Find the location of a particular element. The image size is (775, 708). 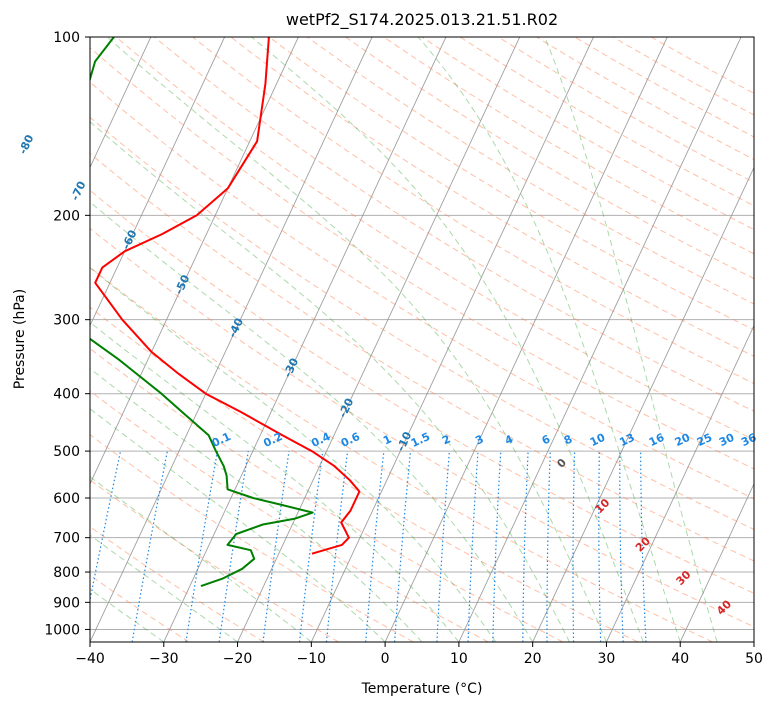

mixing-ratio-label: 8 is located at coordinates (568, 439).